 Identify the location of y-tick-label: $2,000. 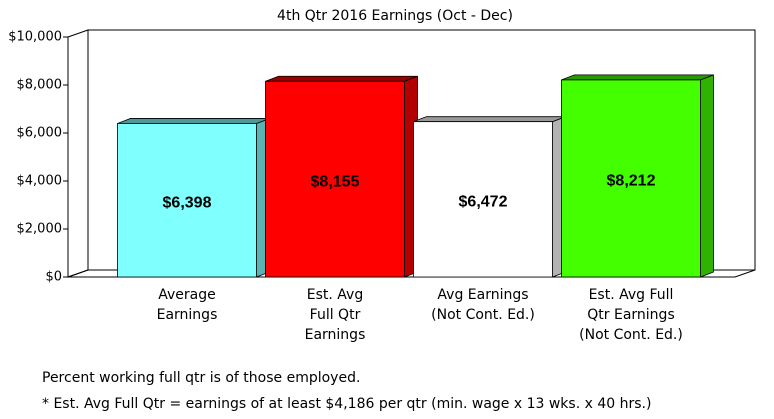
(40, 229).